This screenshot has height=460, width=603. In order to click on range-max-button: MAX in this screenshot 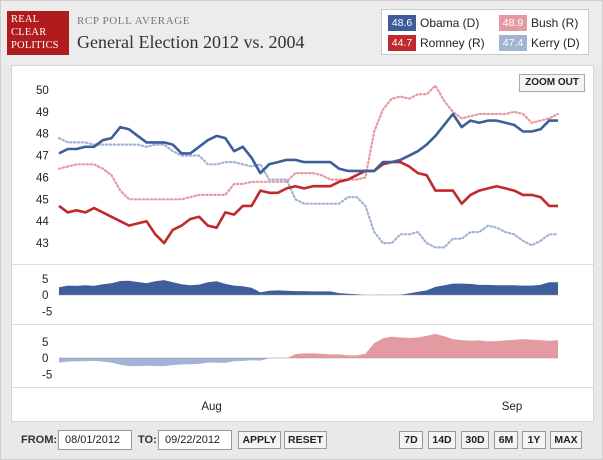, I will do `click(566, 440)`.